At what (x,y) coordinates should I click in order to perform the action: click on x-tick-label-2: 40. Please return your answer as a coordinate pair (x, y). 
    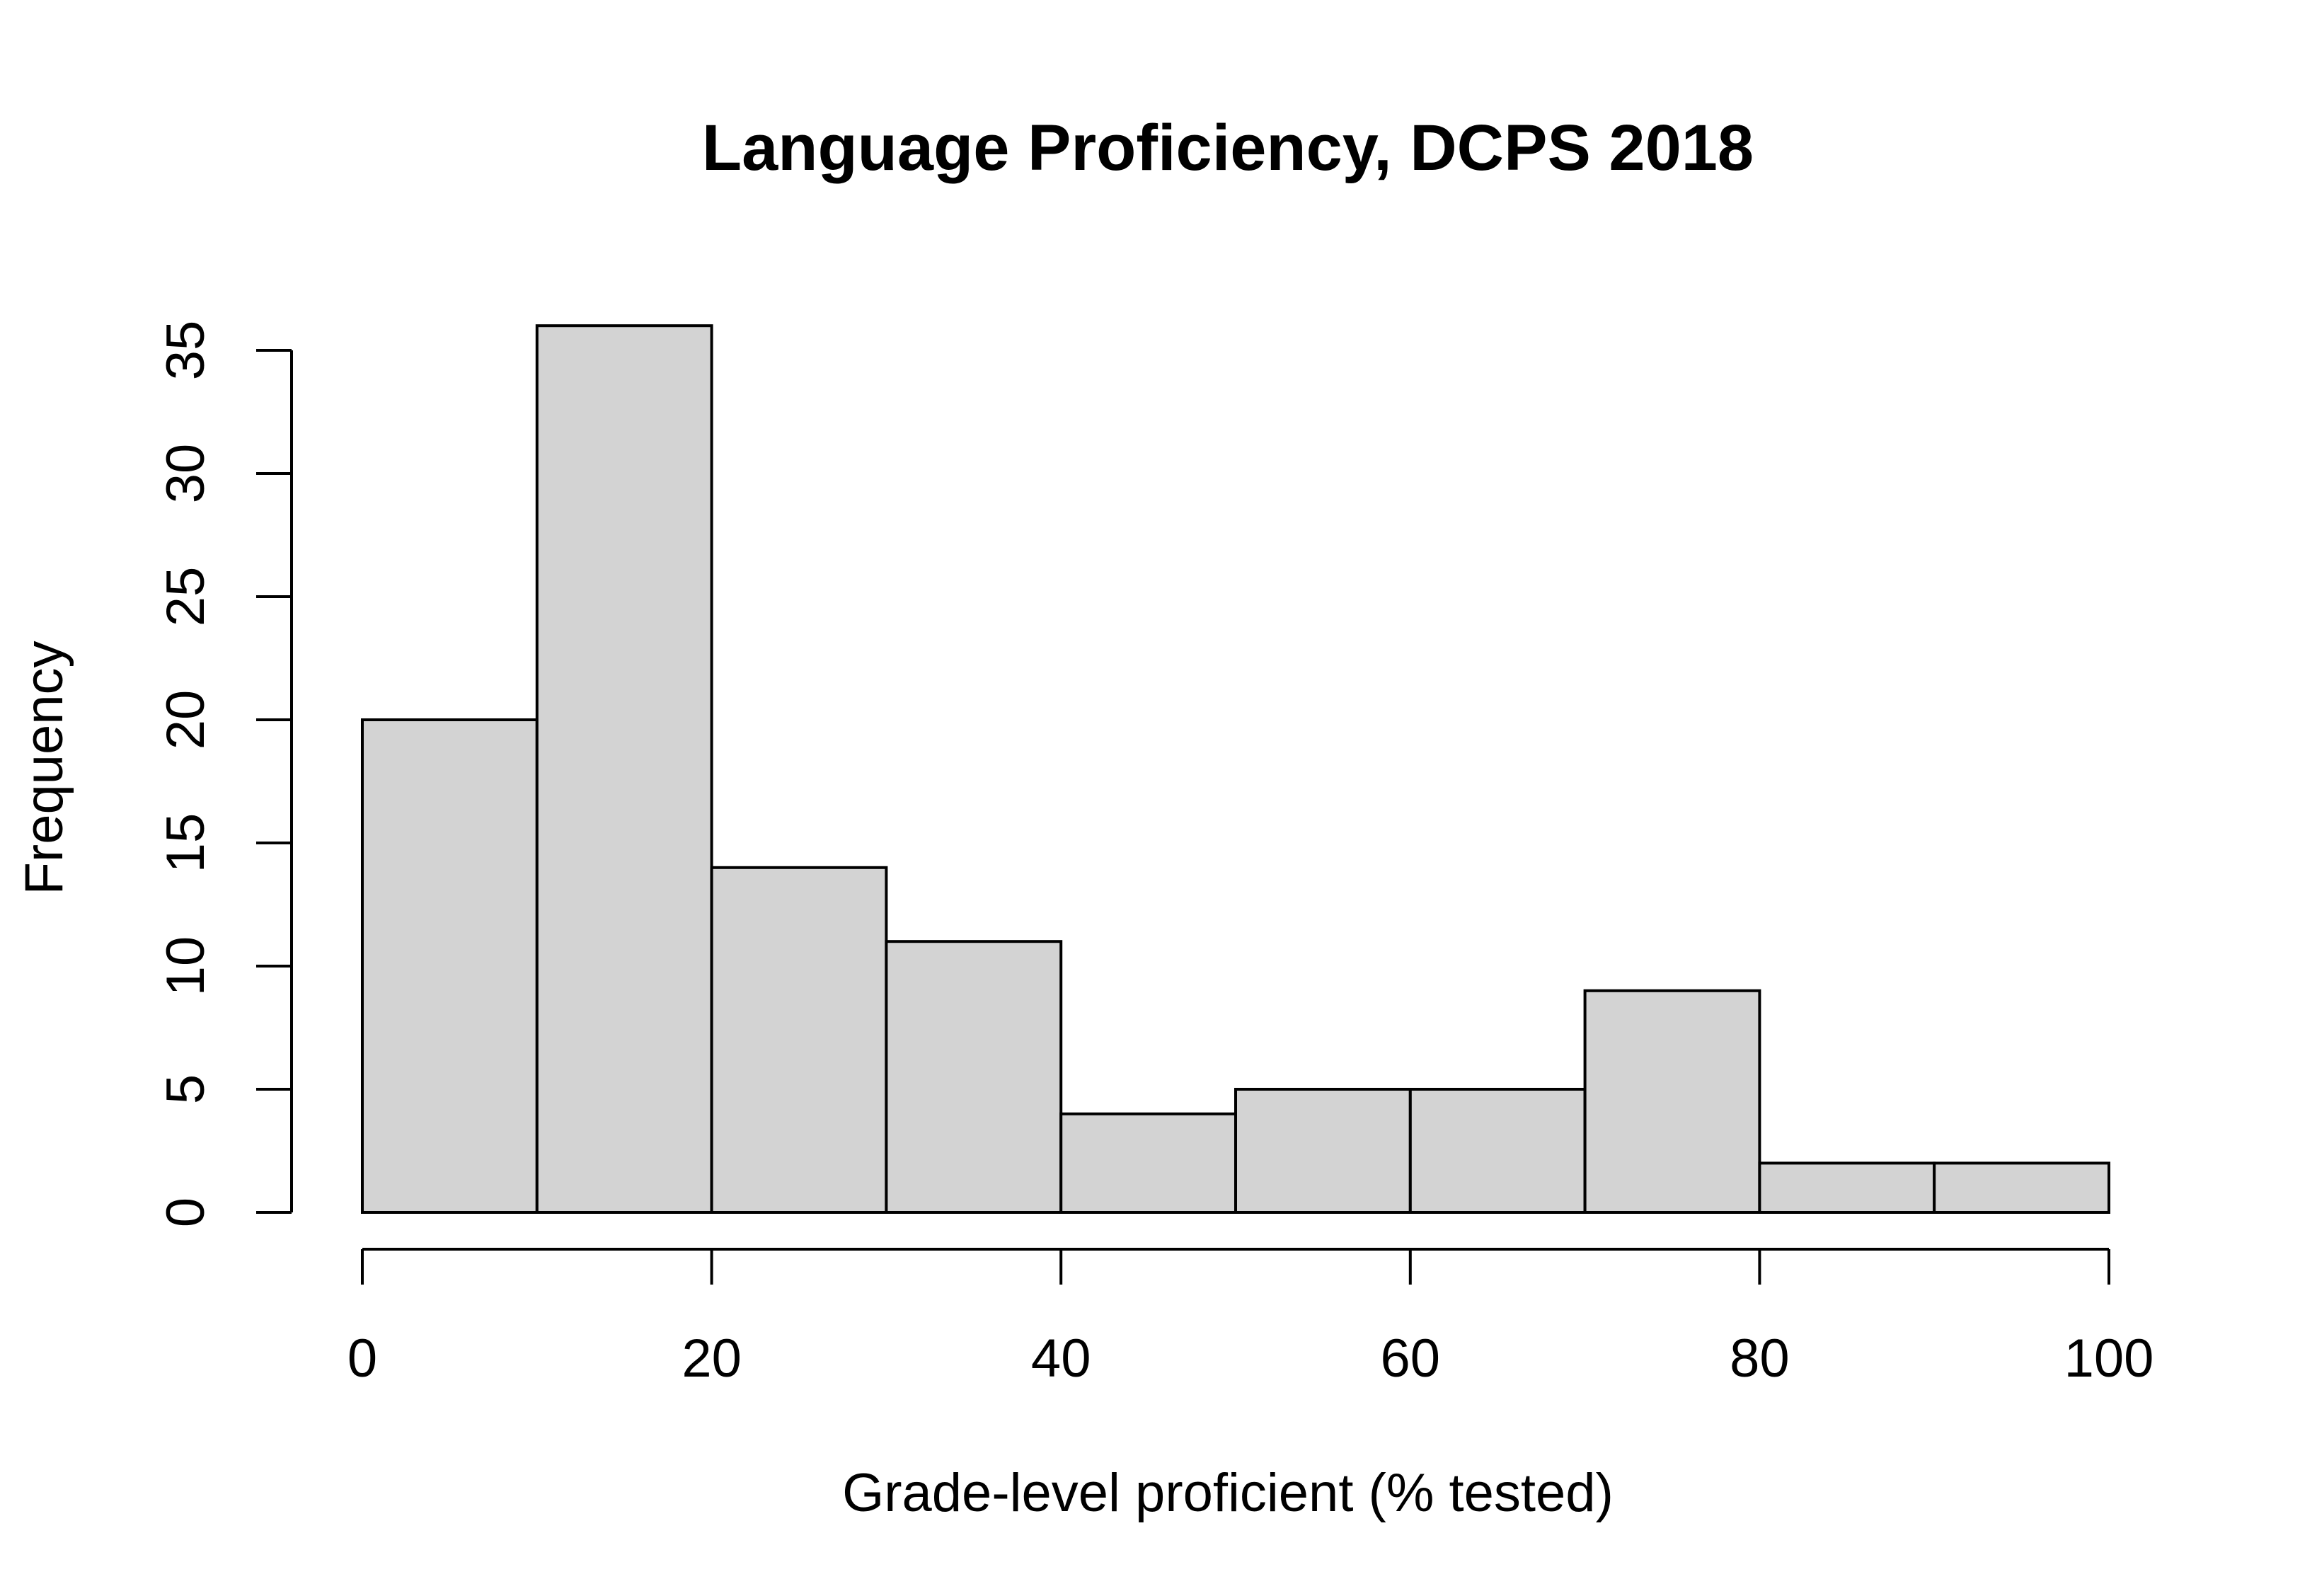
    Looking at the image, I should click on (1061, 1358).